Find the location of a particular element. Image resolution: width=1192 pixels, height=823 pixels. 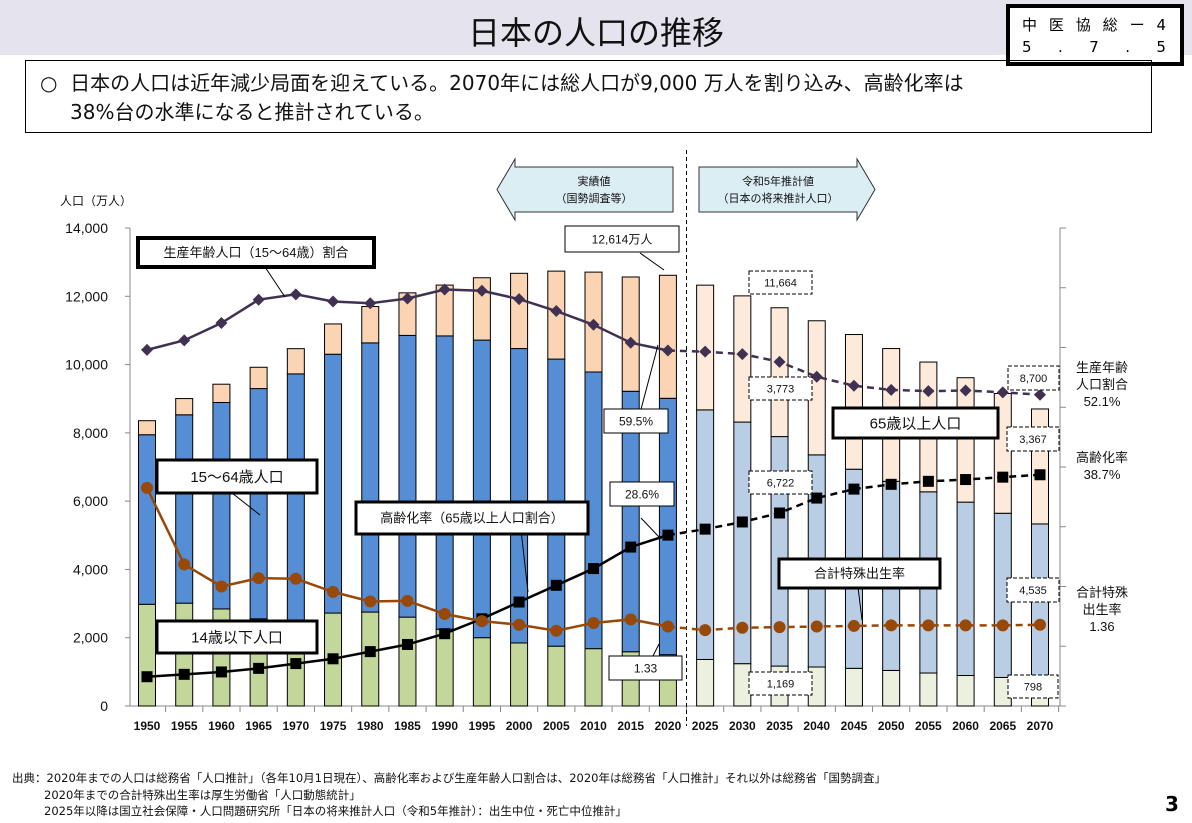

page-title: 日本の人口の推移 is located at coordinates (595, 33).